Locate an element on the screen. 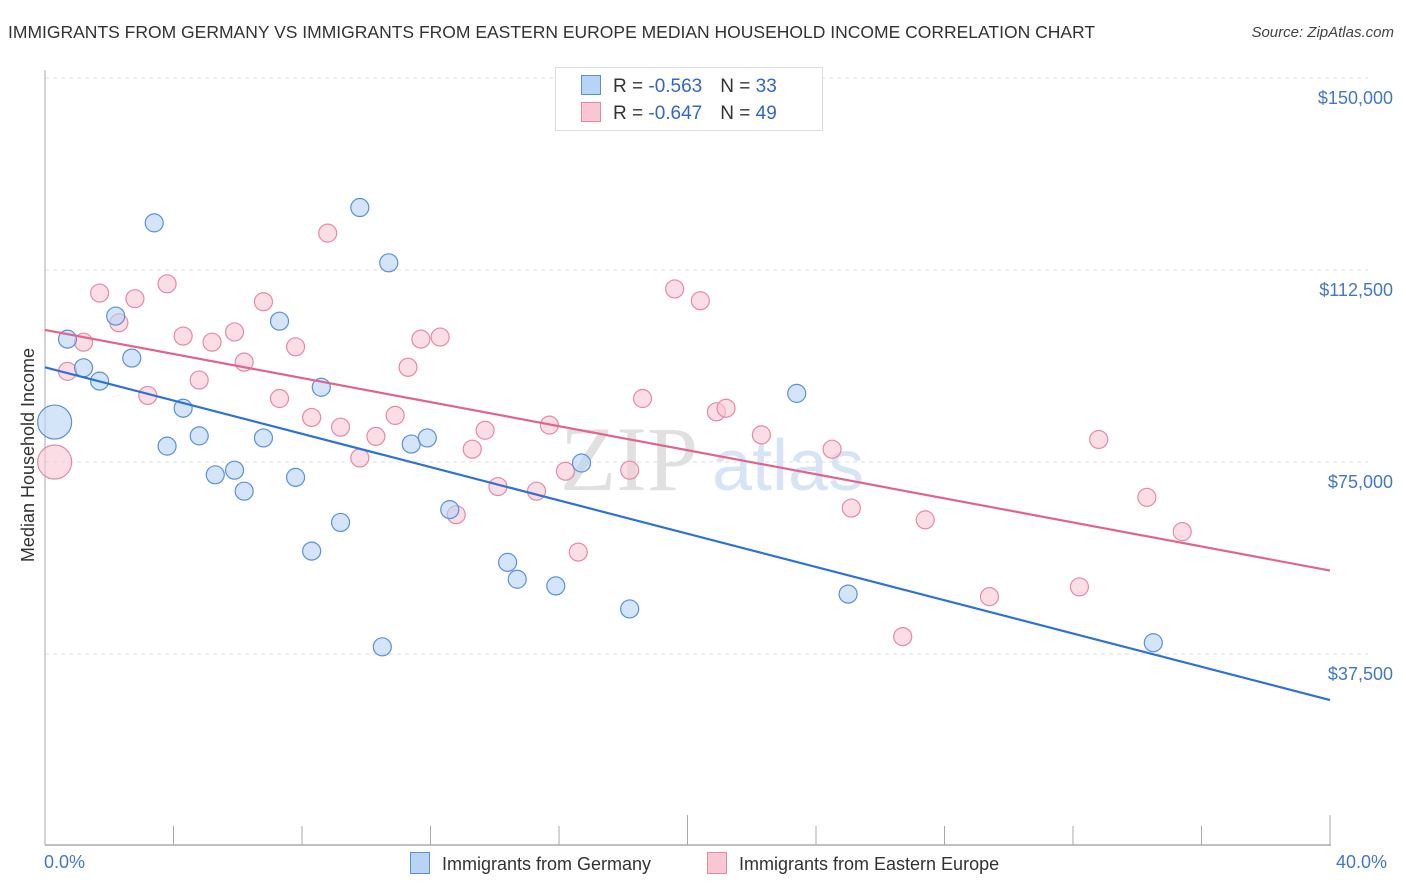 This screenshot has height=892, width=1406. legend-label-germany: Immigrants from Germany is located at coordinates (547, 864).